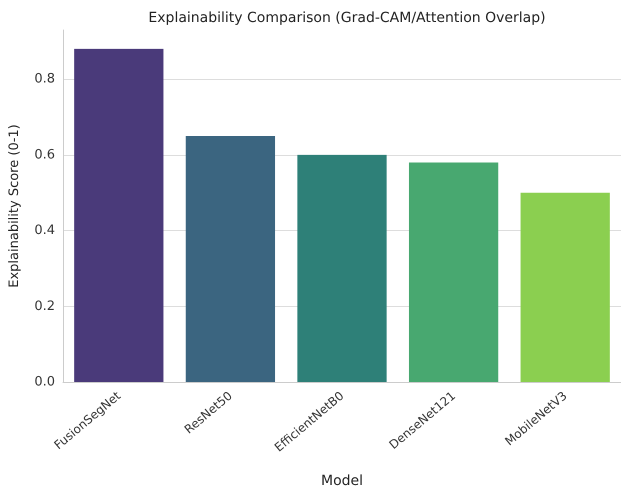 Image resolution: width=621 pixels, height=493 pixels. What do you see at coordinates (14, 206) in the screenshot?
I see `y-axis-title: Explainability Score (0-1)` at bounding box center [14, 206].